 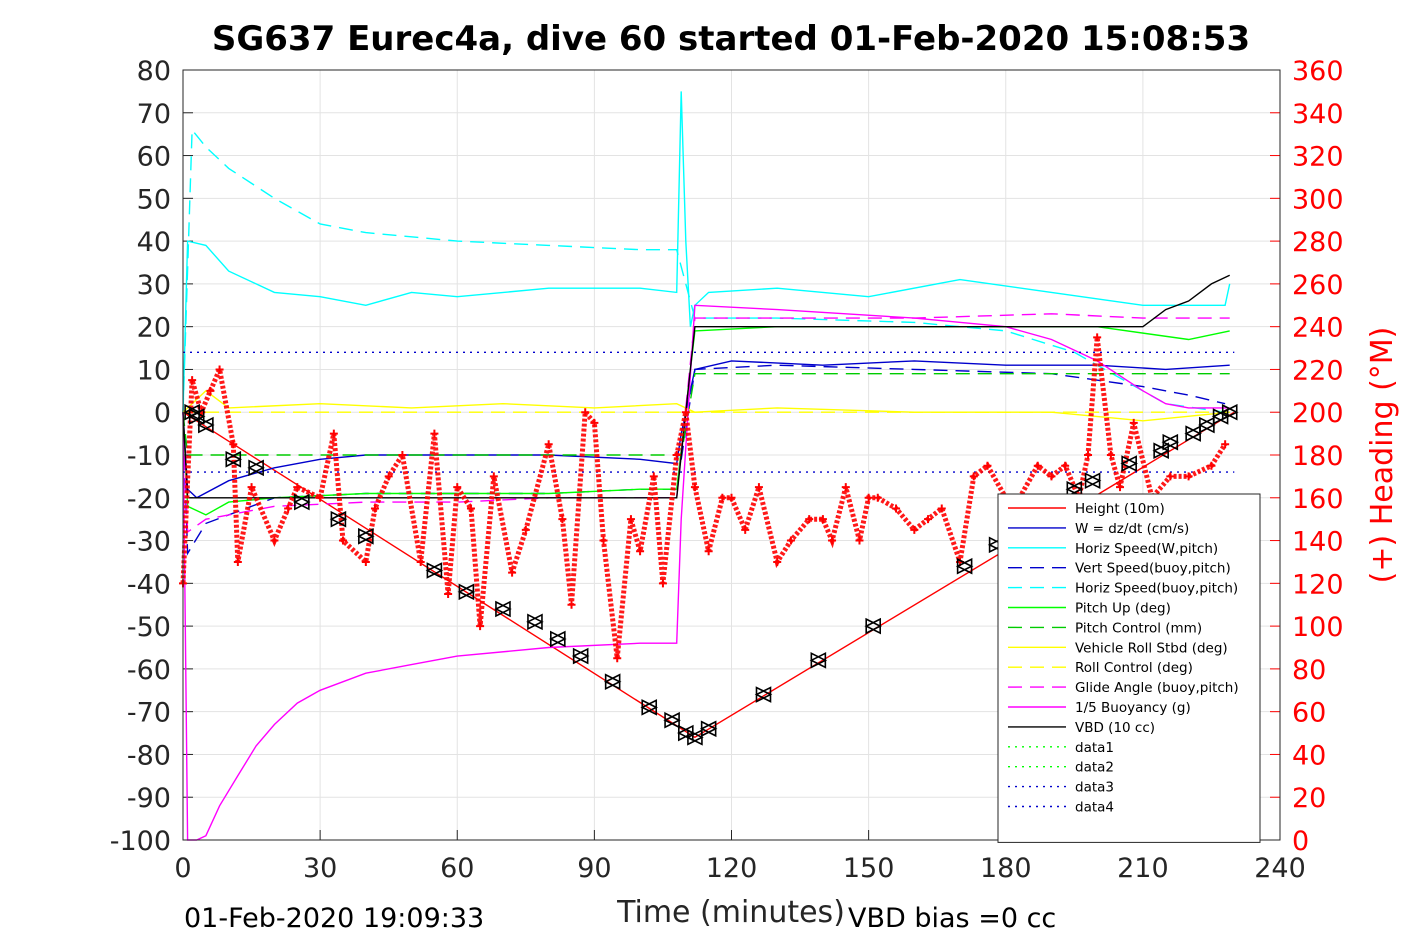 I want to click on x-tick-label: 210, so click(x=1143, y=868).